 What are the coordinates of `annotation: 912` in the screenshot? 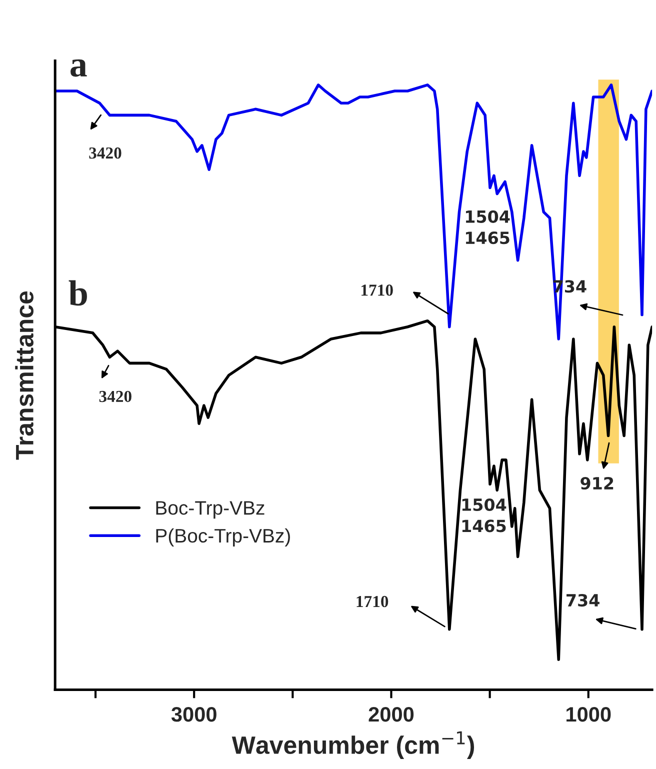 It's located at (597, 483).